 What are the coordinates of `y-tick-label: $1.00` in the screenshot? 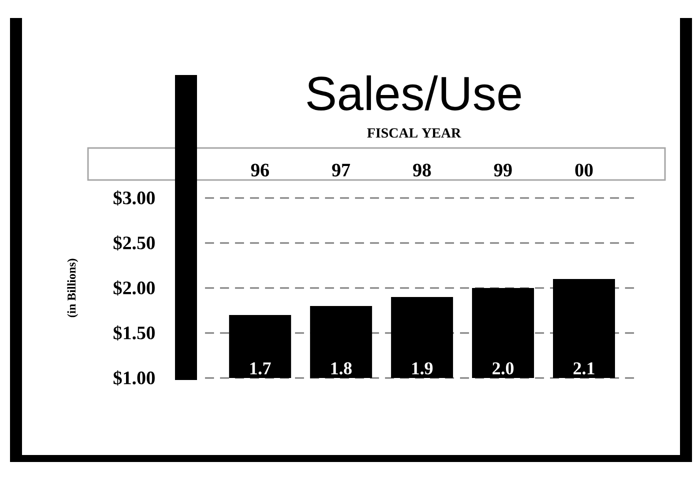 It's located at (134, 378).